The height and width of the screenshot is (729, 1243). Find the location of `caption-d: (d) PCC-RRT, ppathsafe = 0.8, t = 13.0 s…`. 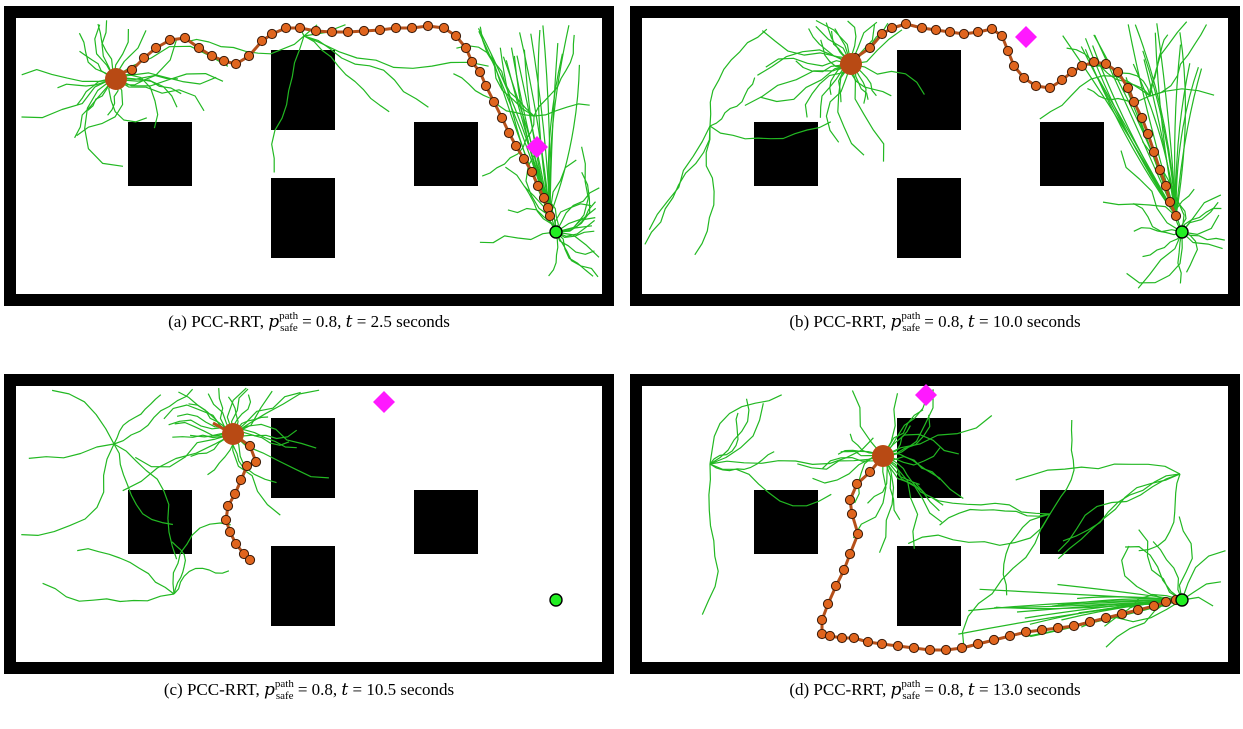

caption-d: (d) PCC-RRT, ppathsafe = 0.8, t = 13.0 s… is located at coordinates (935, 691).